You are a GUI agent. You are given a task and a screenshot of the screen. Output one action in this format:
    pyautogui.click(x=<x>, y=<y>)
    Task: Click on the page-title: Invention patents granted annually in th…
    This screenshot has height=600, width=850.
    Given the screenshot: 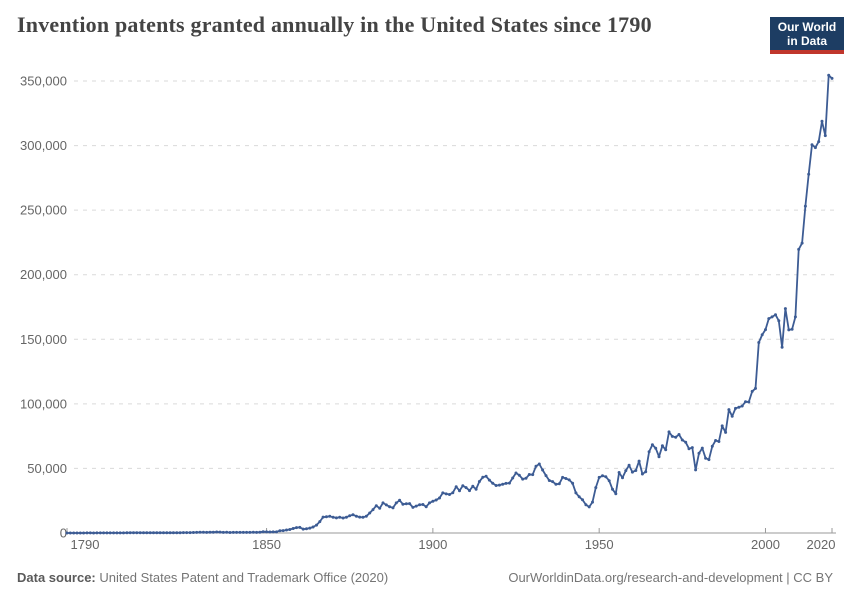 What is the action you would take?
    pyautogui.click(x=334, y=24)
    